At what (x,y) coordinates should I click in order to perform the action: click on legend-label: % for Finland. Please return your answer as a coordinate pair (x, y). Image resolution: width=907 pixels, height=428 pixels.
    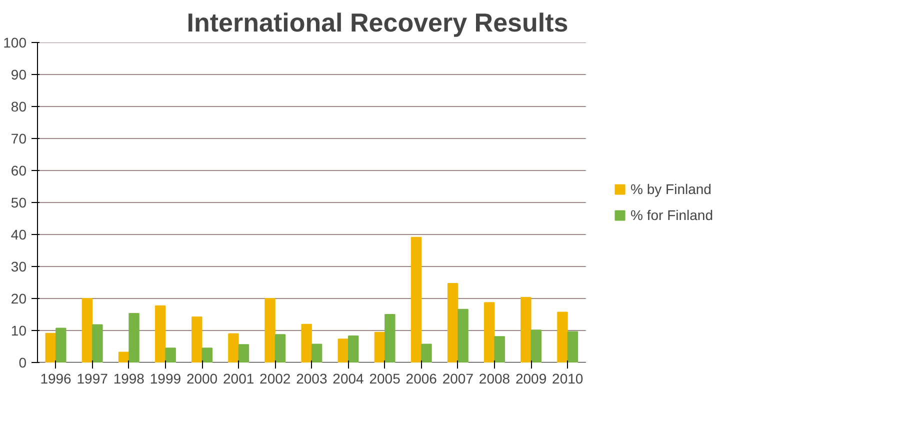
    Looking at the image, I should click on (671, 215).